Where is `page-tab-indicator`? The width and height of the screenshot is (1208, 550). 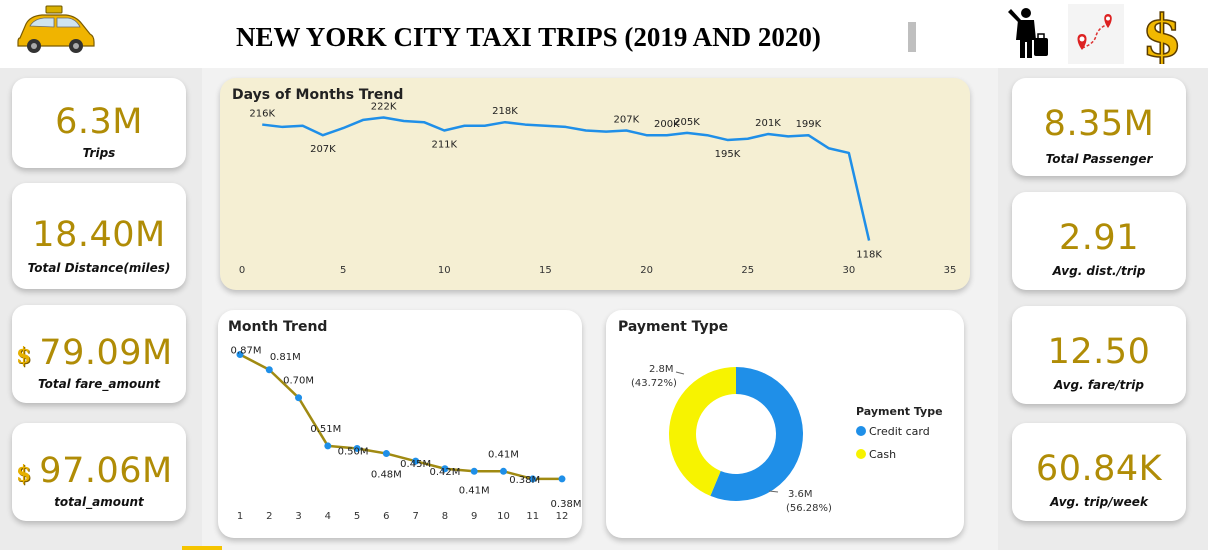
page-tab-indicator is located at coordinates (202, 548).